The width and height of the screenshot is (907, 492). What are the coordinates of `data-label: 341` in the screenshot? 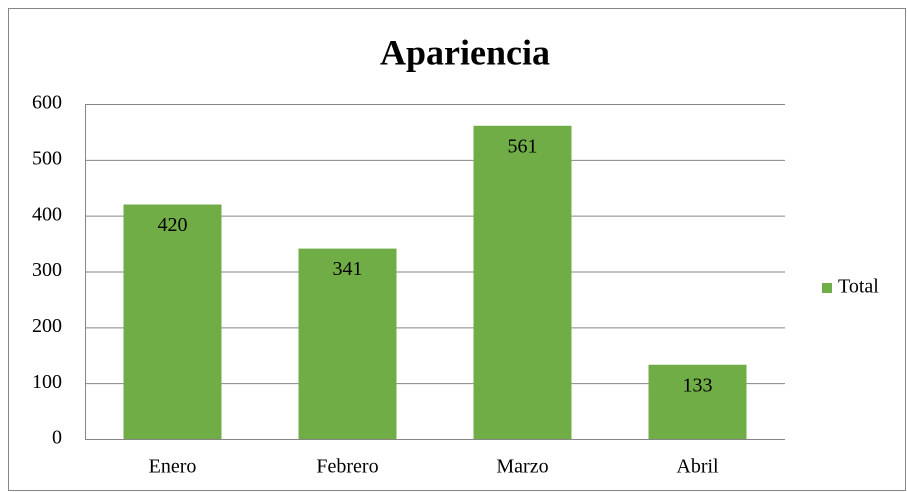 It's located at (348, 269).